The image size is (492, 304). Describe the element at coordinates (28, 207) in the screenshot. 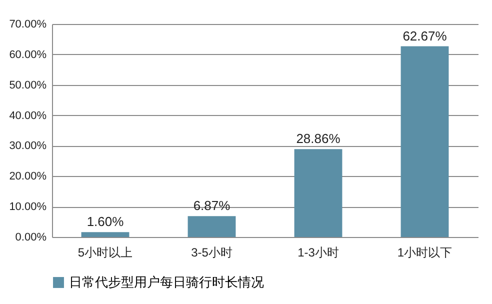

I see `y-tick-label: 10.00%` at that location.